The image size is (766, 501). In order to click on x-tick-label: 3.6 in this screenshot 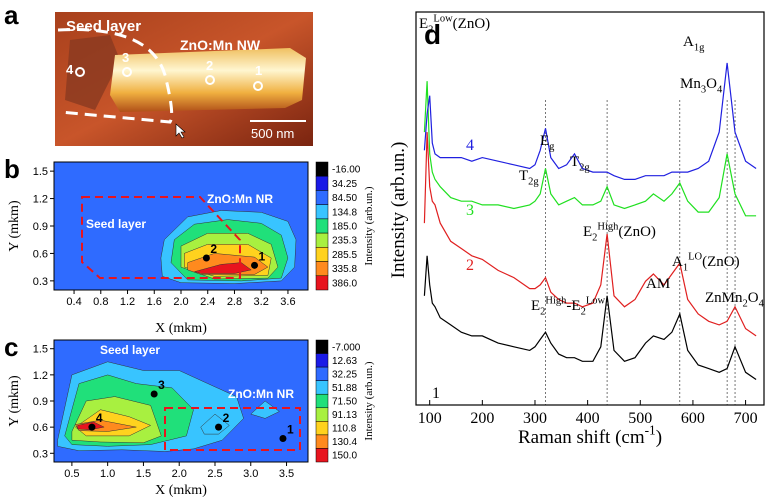, I will do `click(287, 302)`.